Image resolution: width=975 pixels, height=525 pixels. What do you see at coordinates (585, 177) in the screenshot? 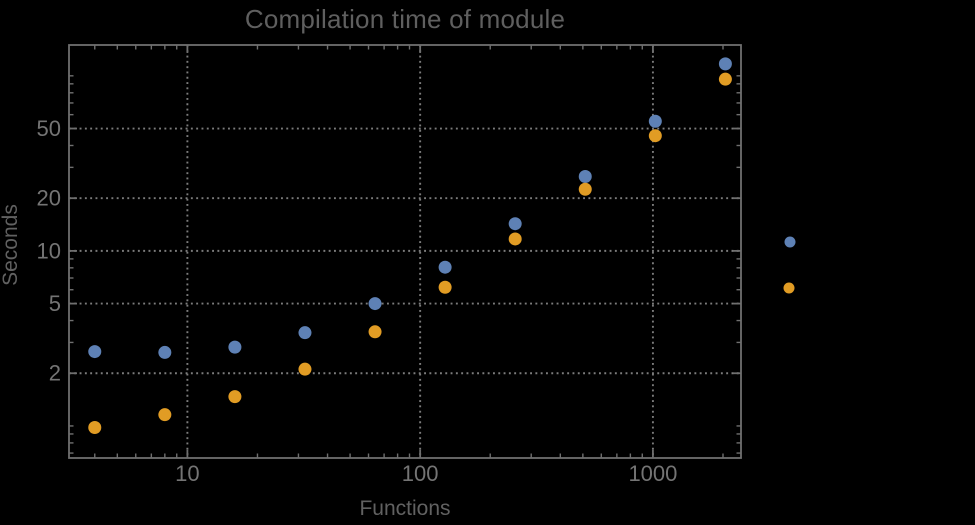
I see `data-point-series-1-blue-x512` at bounding box center [585, 177].